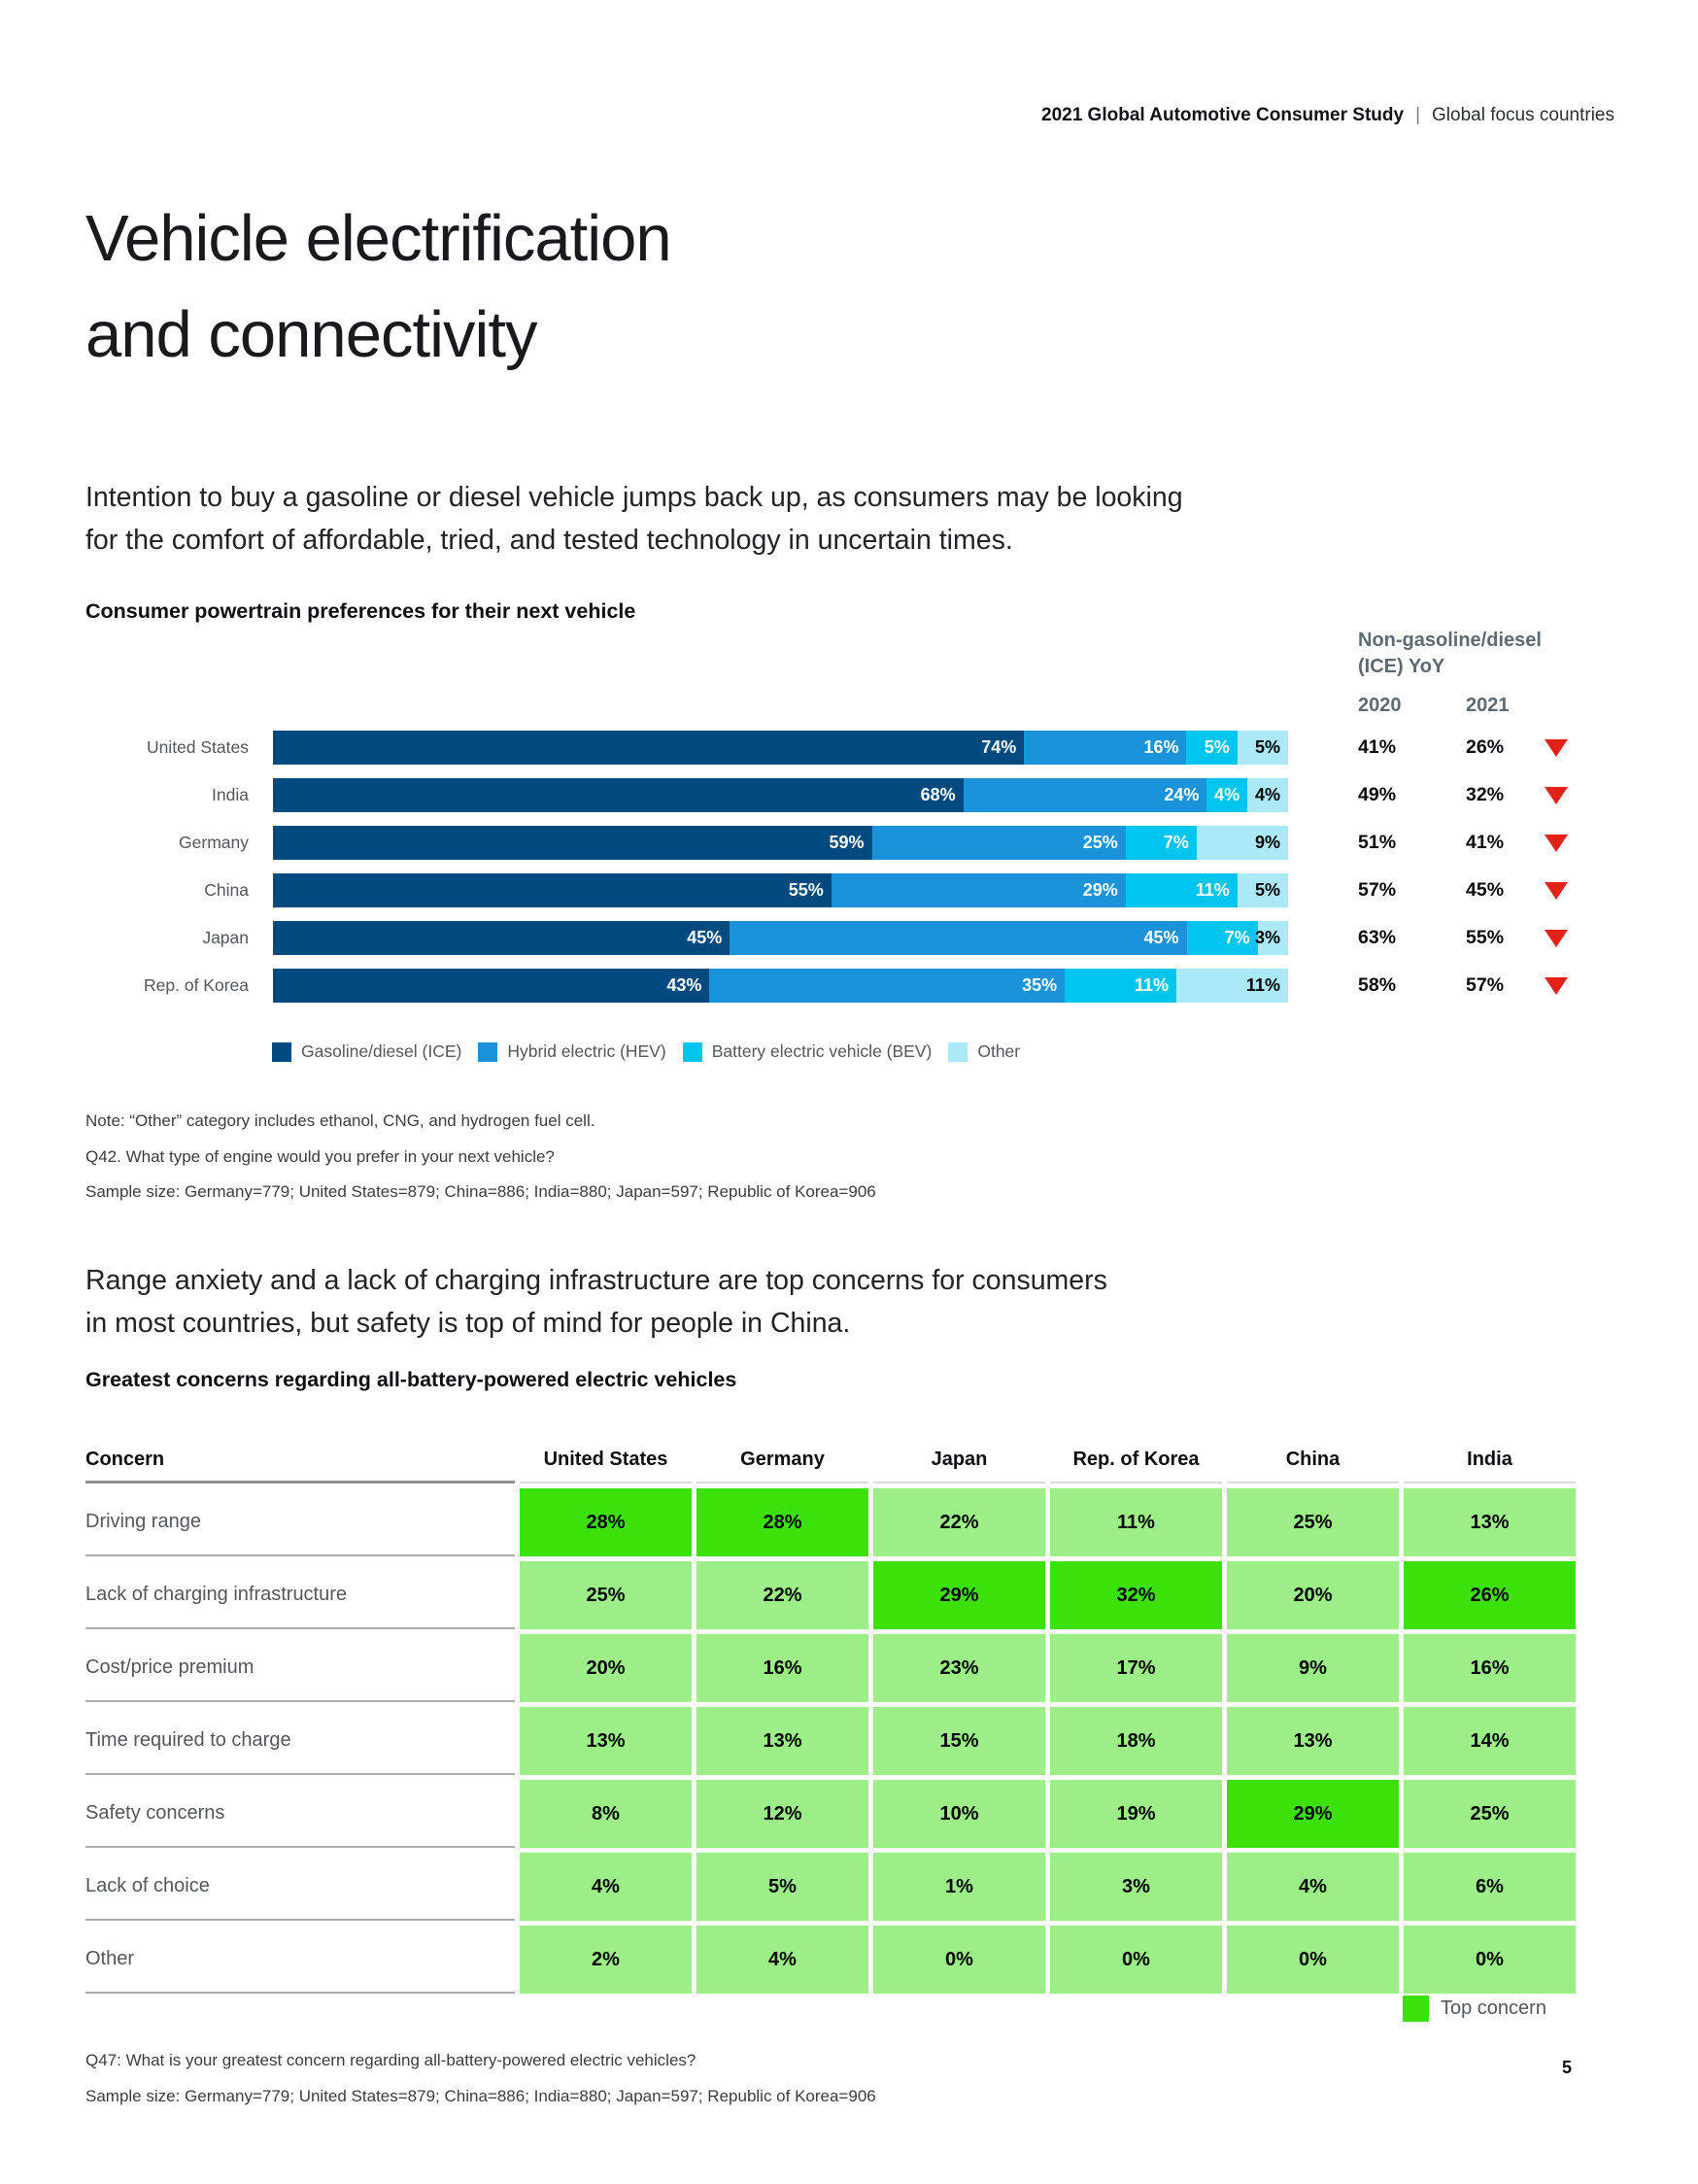 The width and height of the screenshot is (1698, 2184). I want to click on value-cell-top-concern: 26%, so click(1490, 1595).